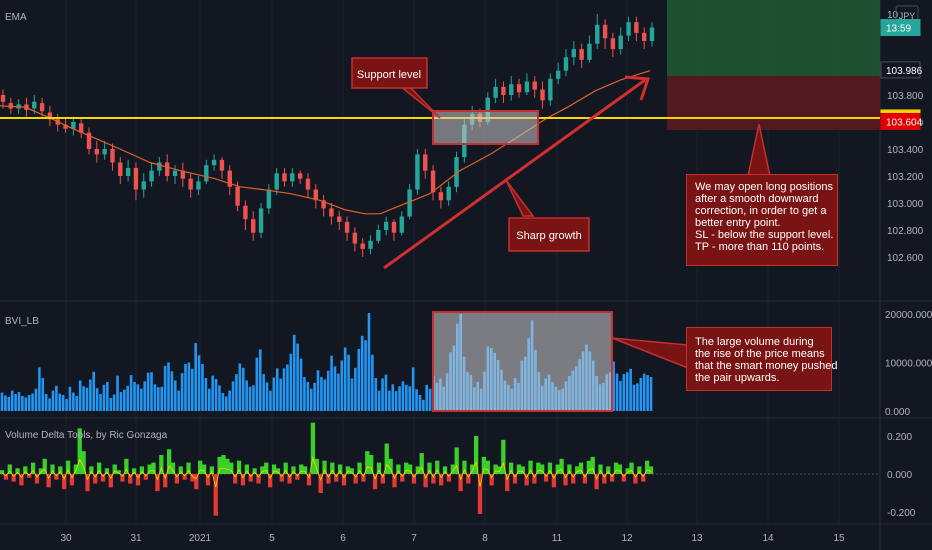 The width and height of the screenshot is (932, 550). I want to click on growth-callout-box, so click(549, 234).